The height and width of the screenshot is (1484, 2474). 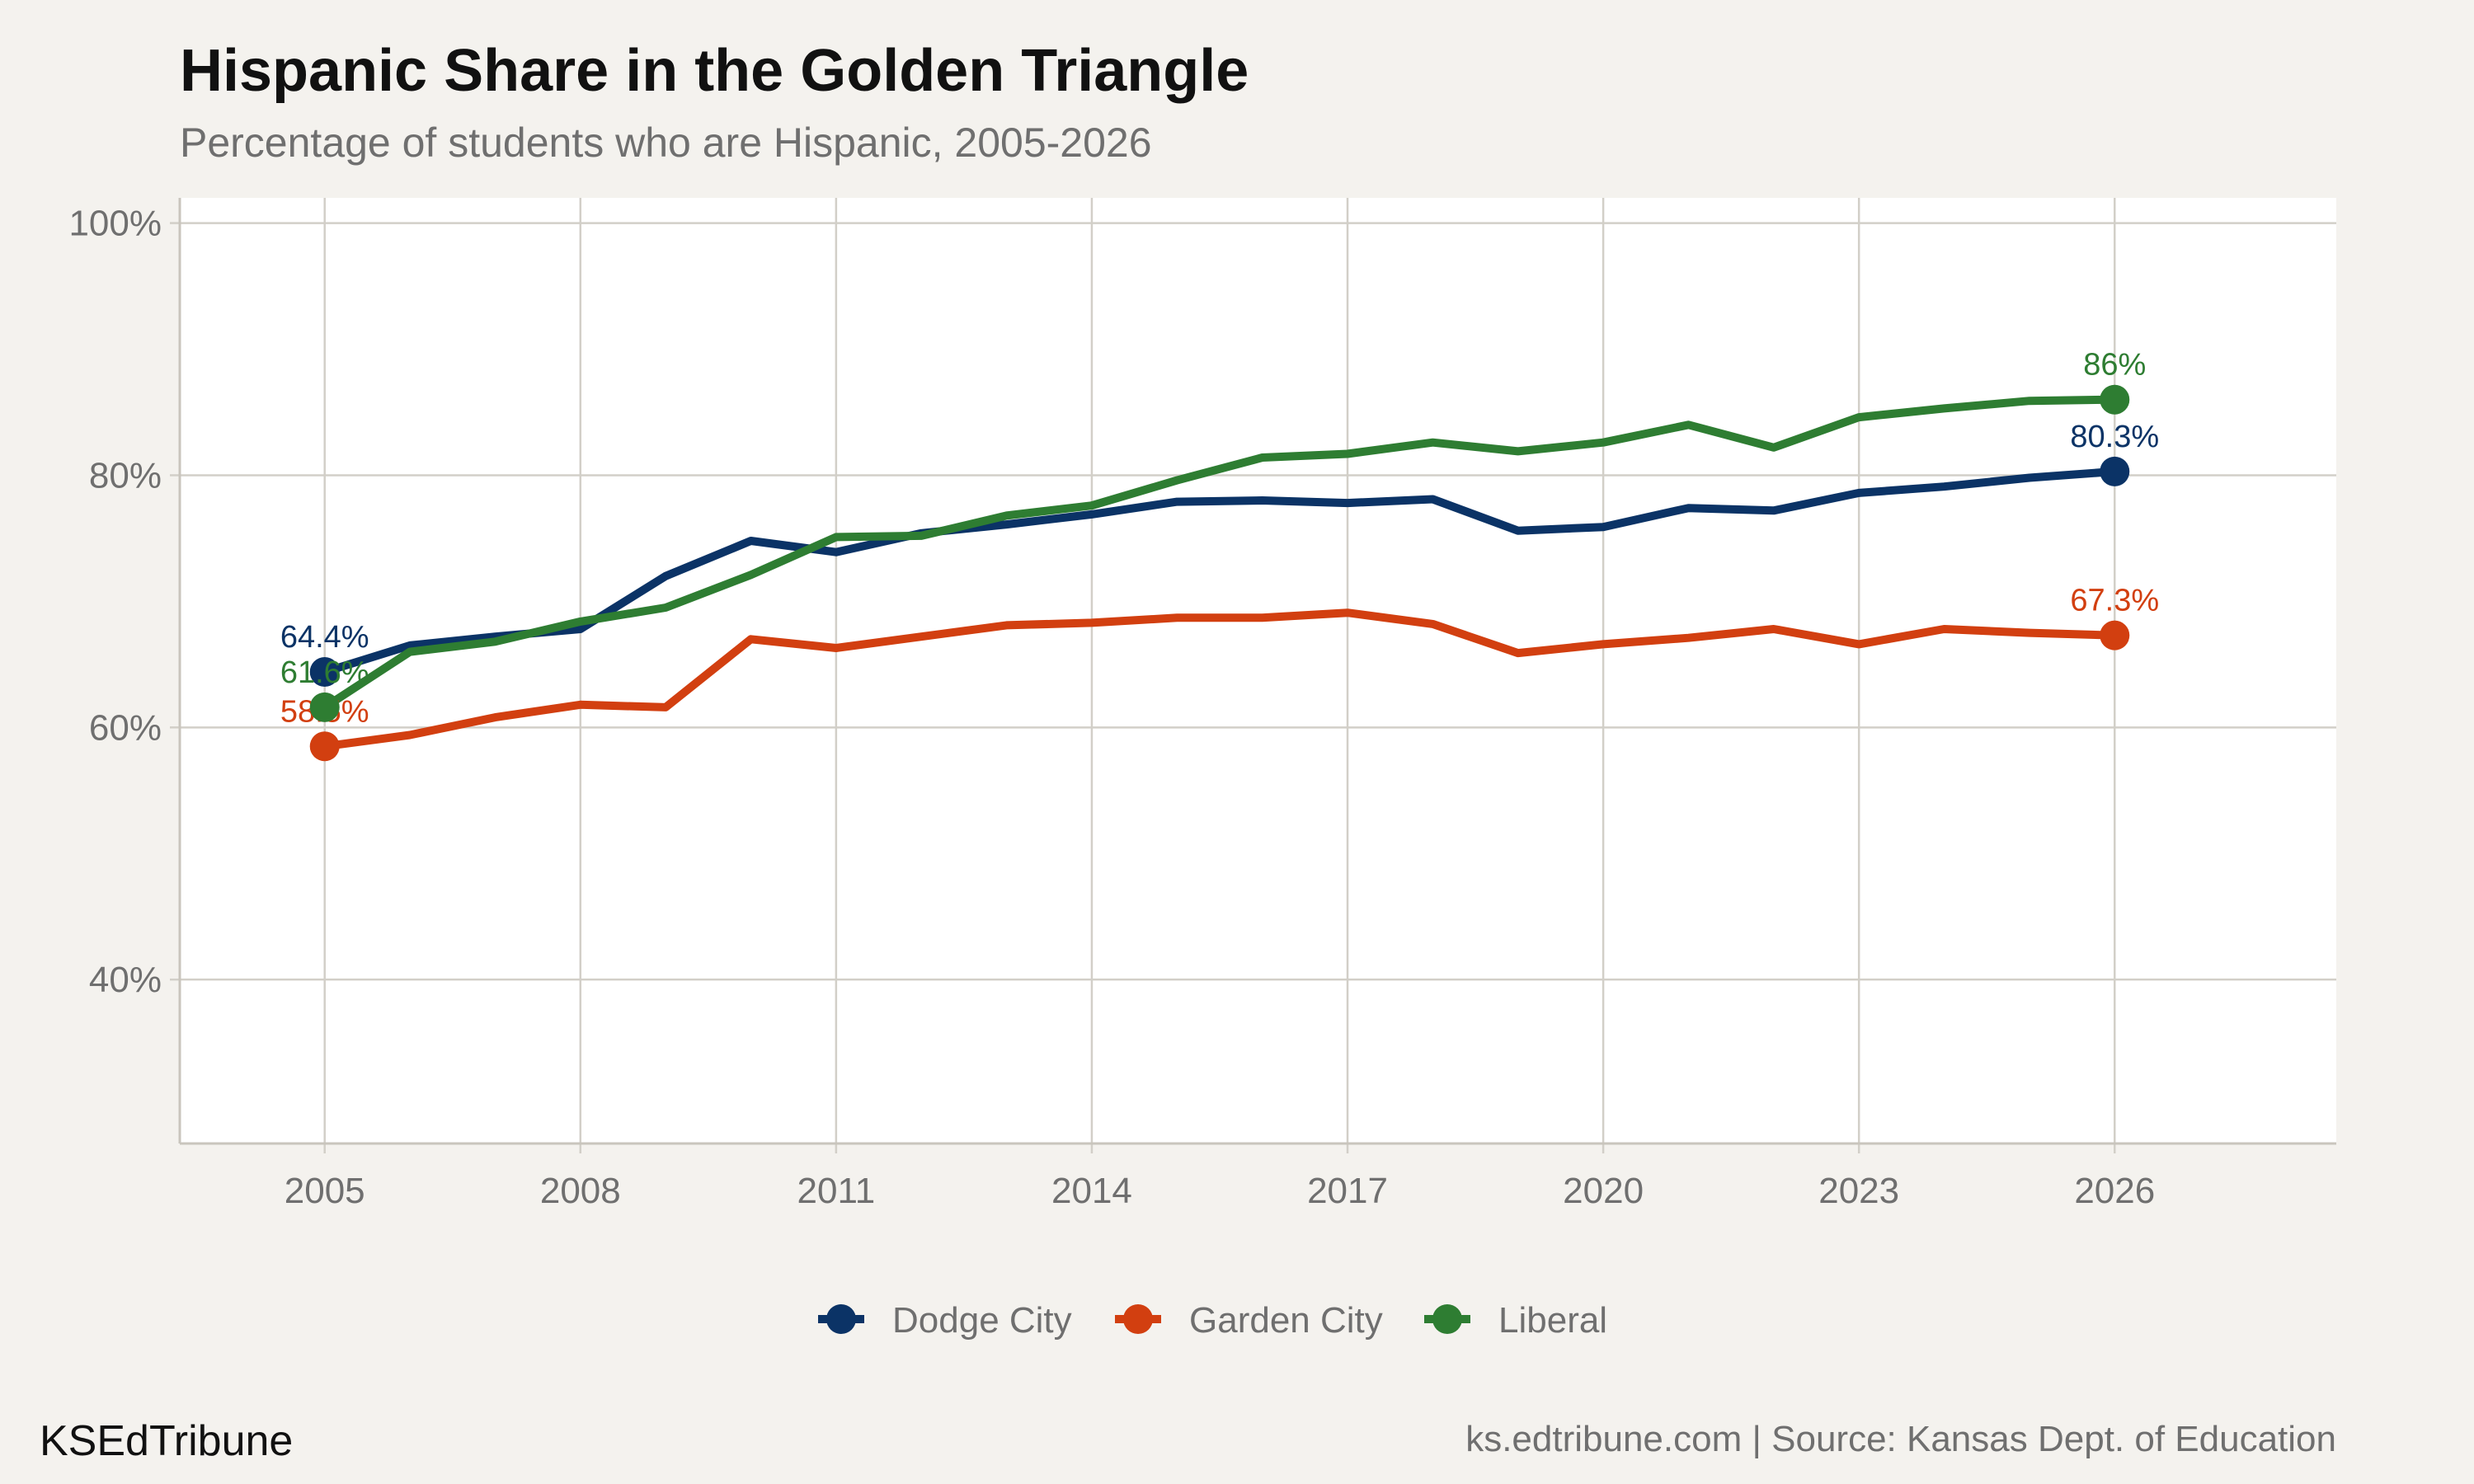 I want to click on y-tick-label: 40%, so click(x=125, y=980).